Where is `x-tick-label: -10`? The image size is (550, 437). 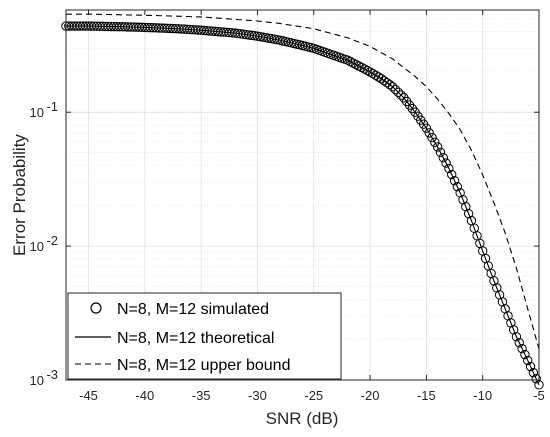 x-tick-label: -10 is located at coordinates (482, 395).